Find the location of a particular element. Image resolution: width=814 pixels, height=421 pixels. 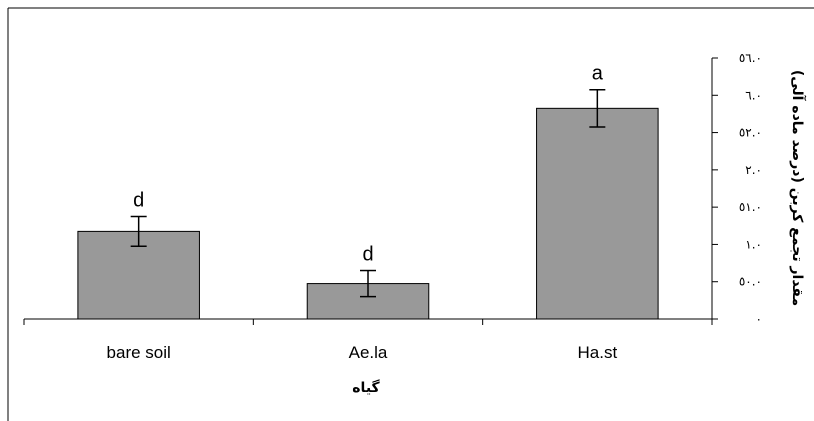

y-tick-label: ٥٦.٠ is located at coordinates (750, 58).